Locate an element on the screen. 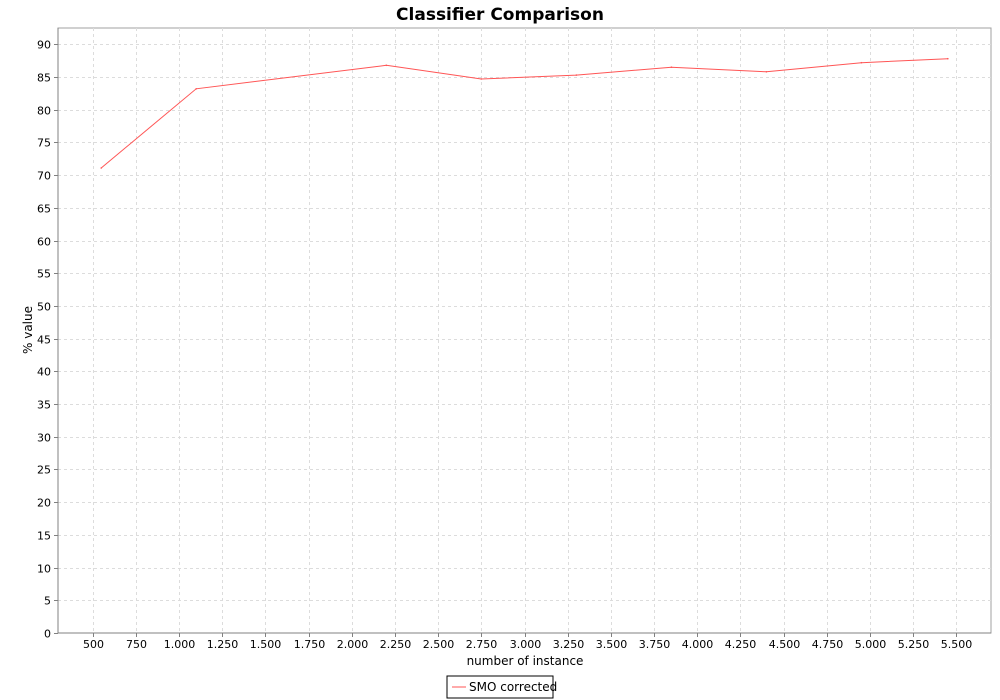  legend-label-smo-corrected: SMO corrected is located at coordinates (513, 687).